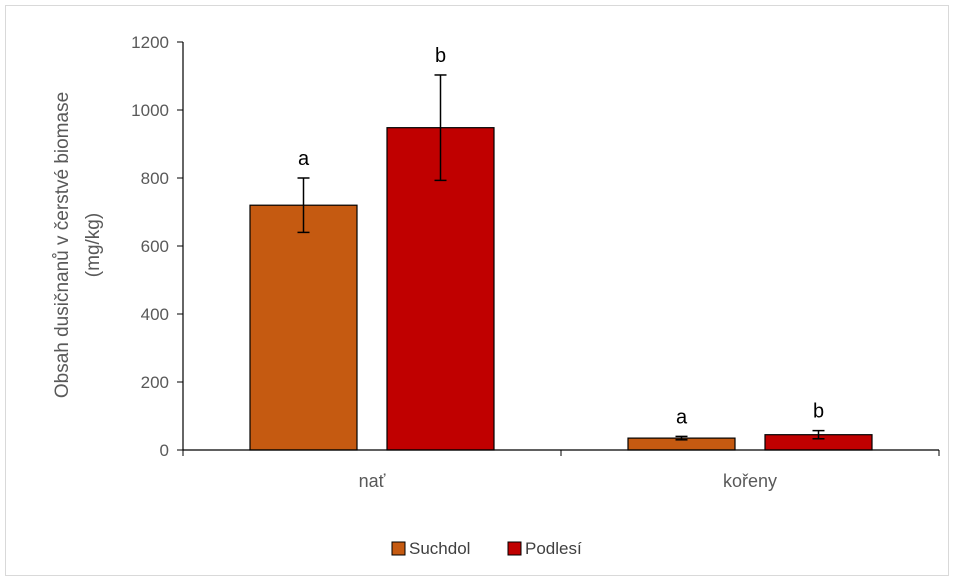 The width and height of the screenshot is (955, 582). I want to click on y-tick-label: 1000, so click(150, 110).